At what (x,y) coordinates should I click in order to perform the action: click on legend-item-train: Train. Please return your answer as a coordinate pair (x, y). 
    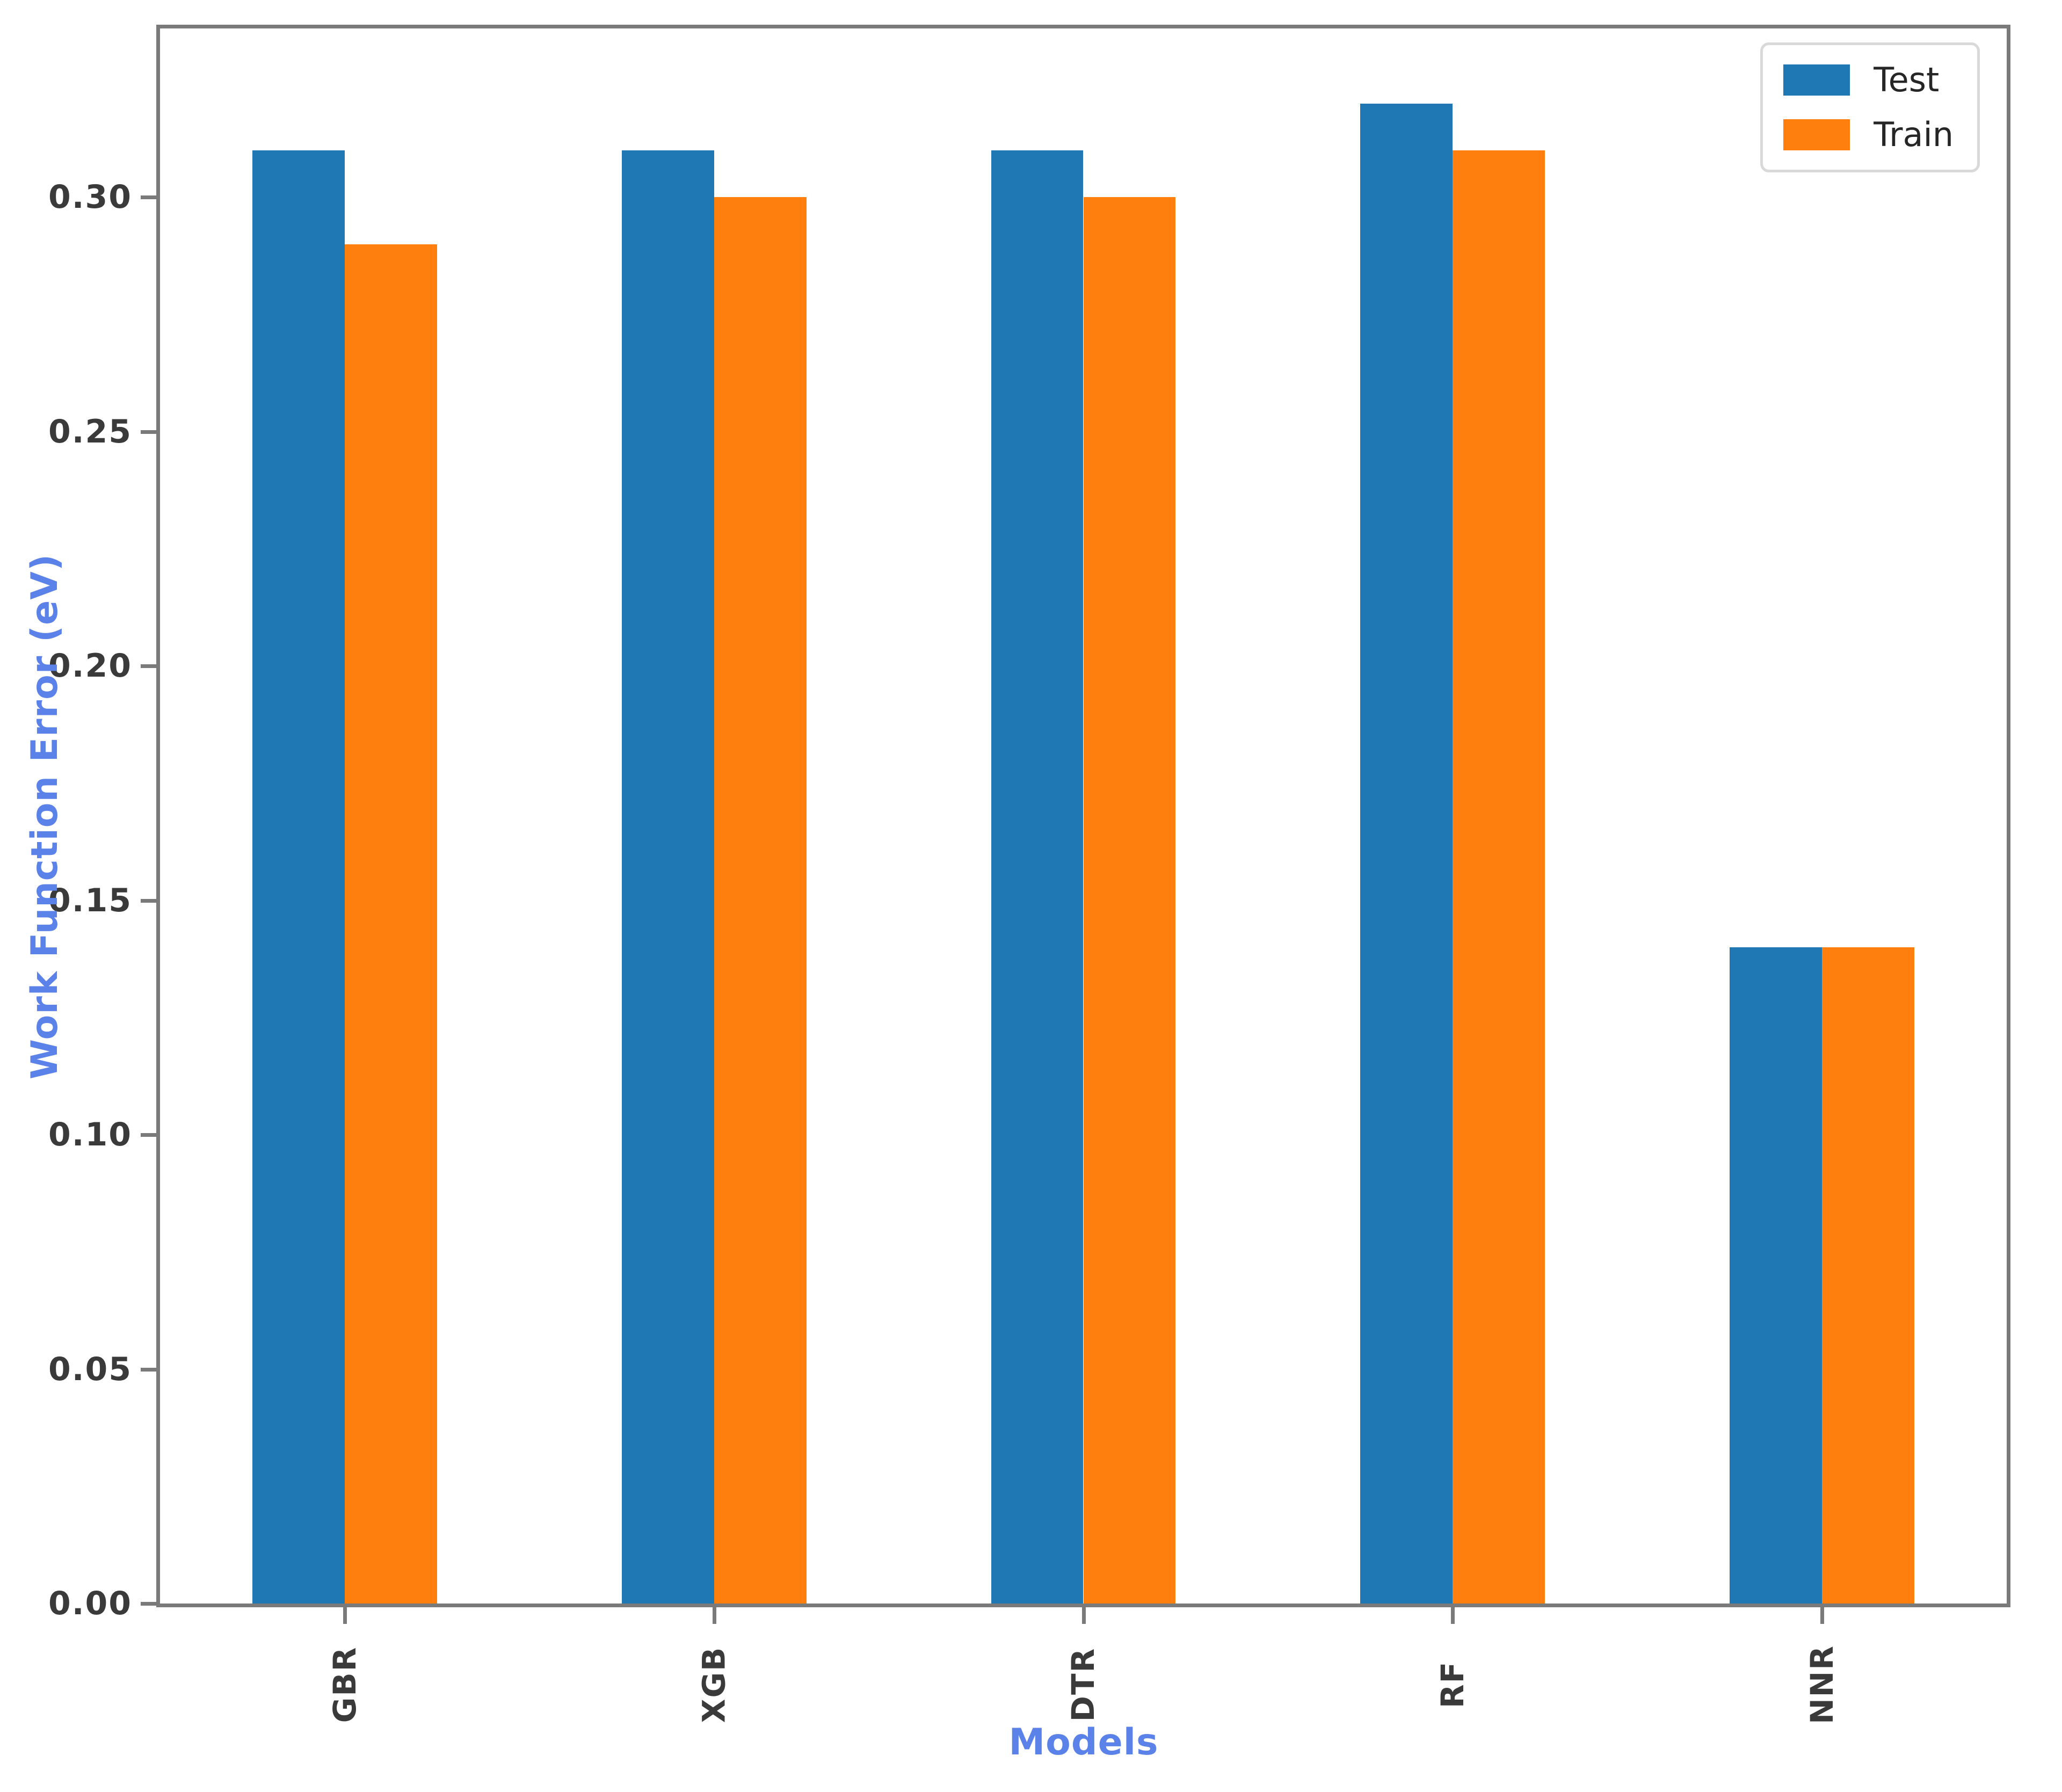
    Looking at the image, I should click on (1868, 134).